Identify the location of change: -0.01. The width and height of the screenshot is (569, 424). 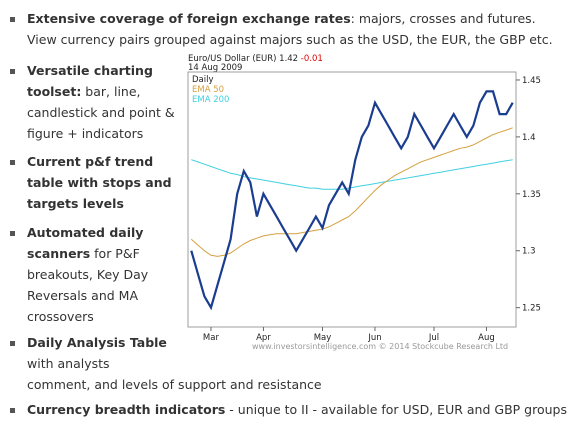
(312, 59).